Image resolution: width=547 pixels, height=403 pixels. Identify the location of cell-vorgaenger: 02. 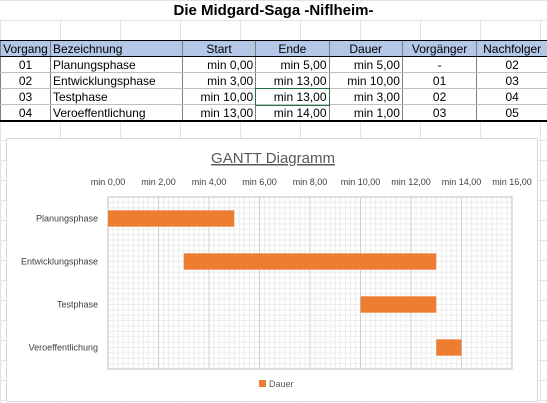
(439, 96).